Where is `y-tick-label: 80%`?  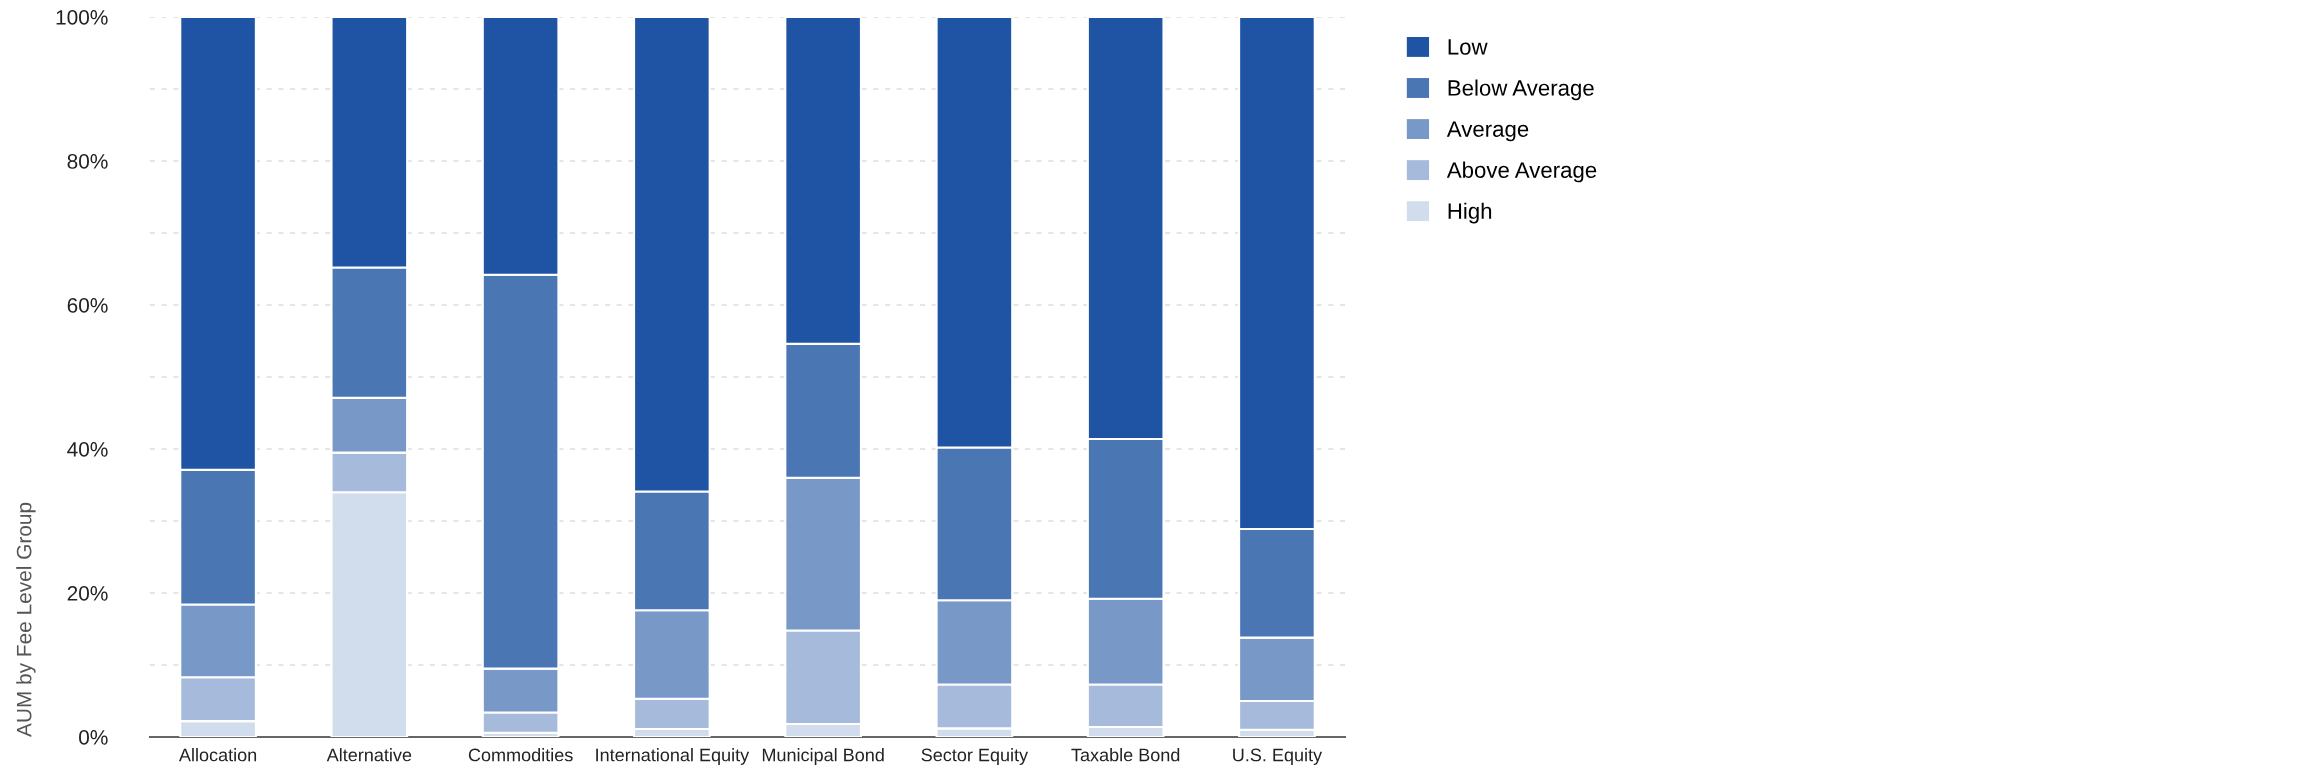 y-tick-label: 80% is located at coordinates (87, 161).